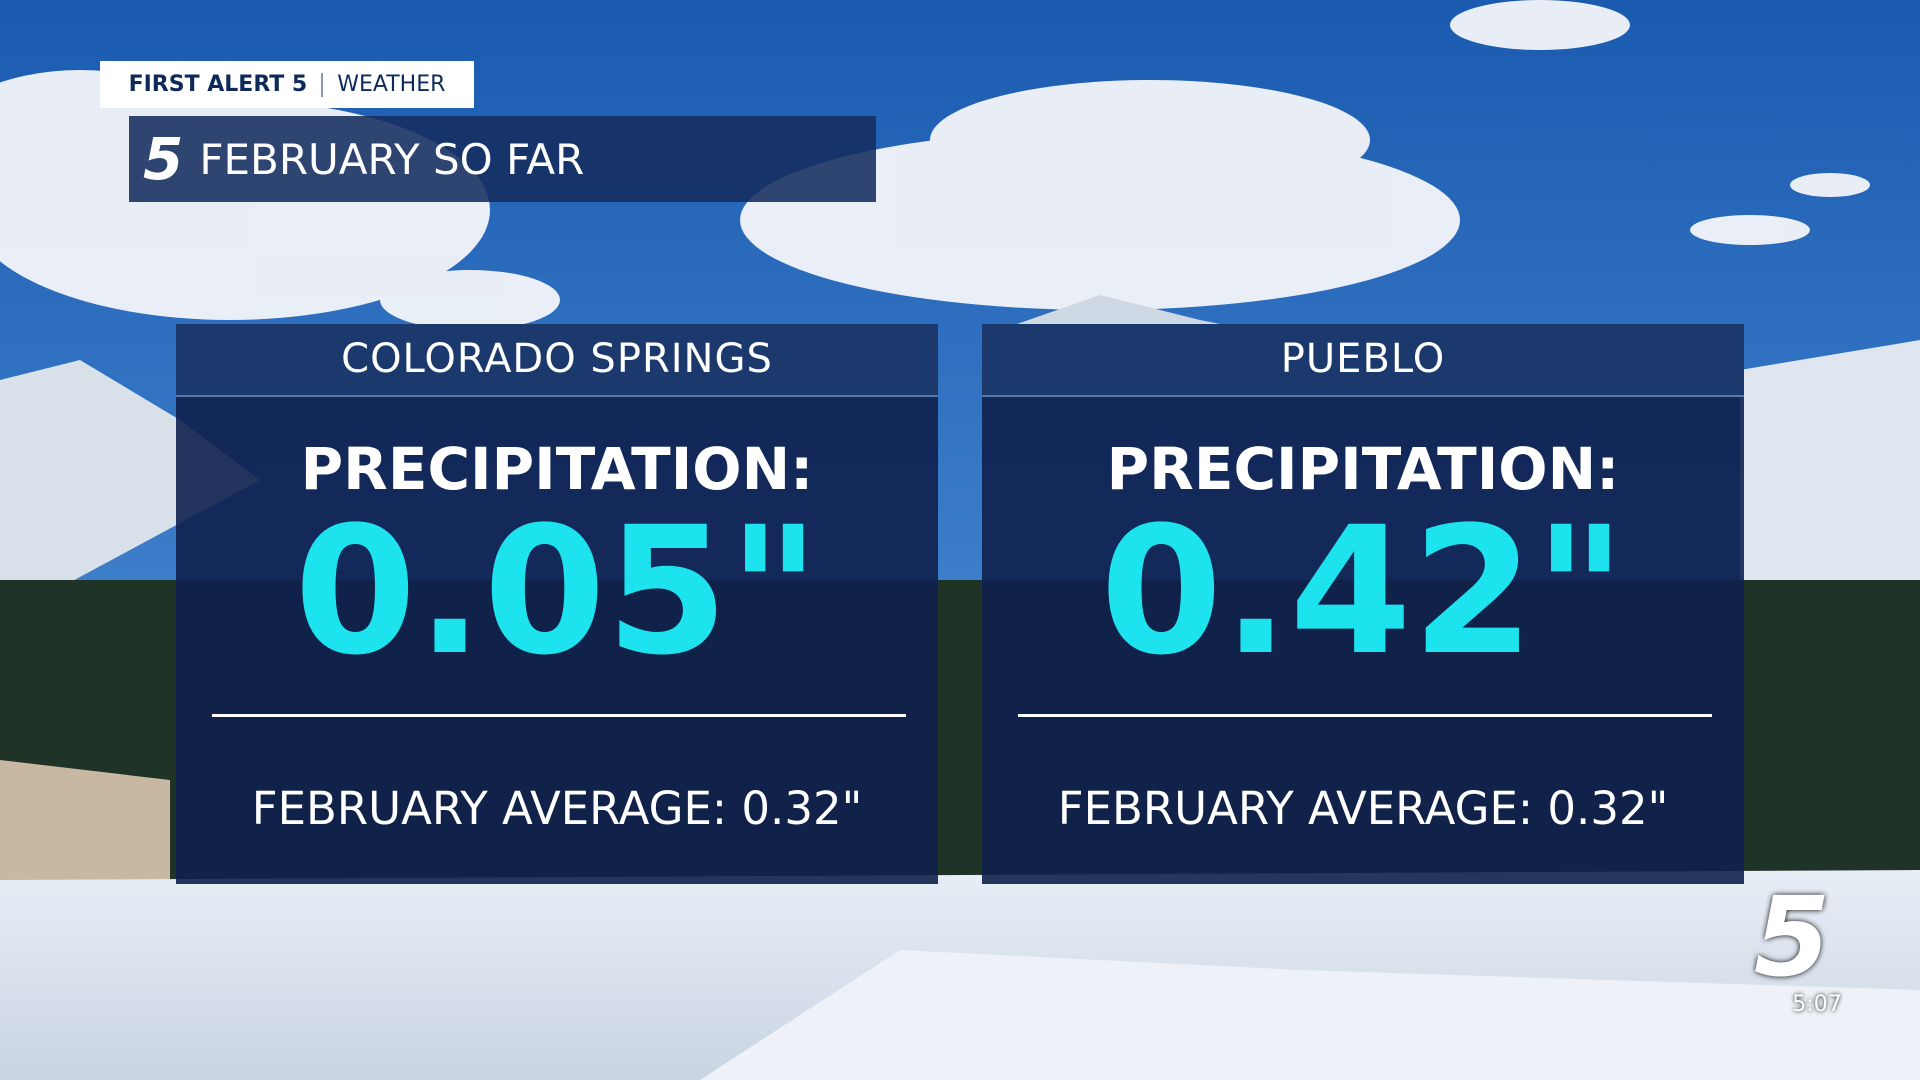  I want to click on channel: 5, so click(1792, 937).